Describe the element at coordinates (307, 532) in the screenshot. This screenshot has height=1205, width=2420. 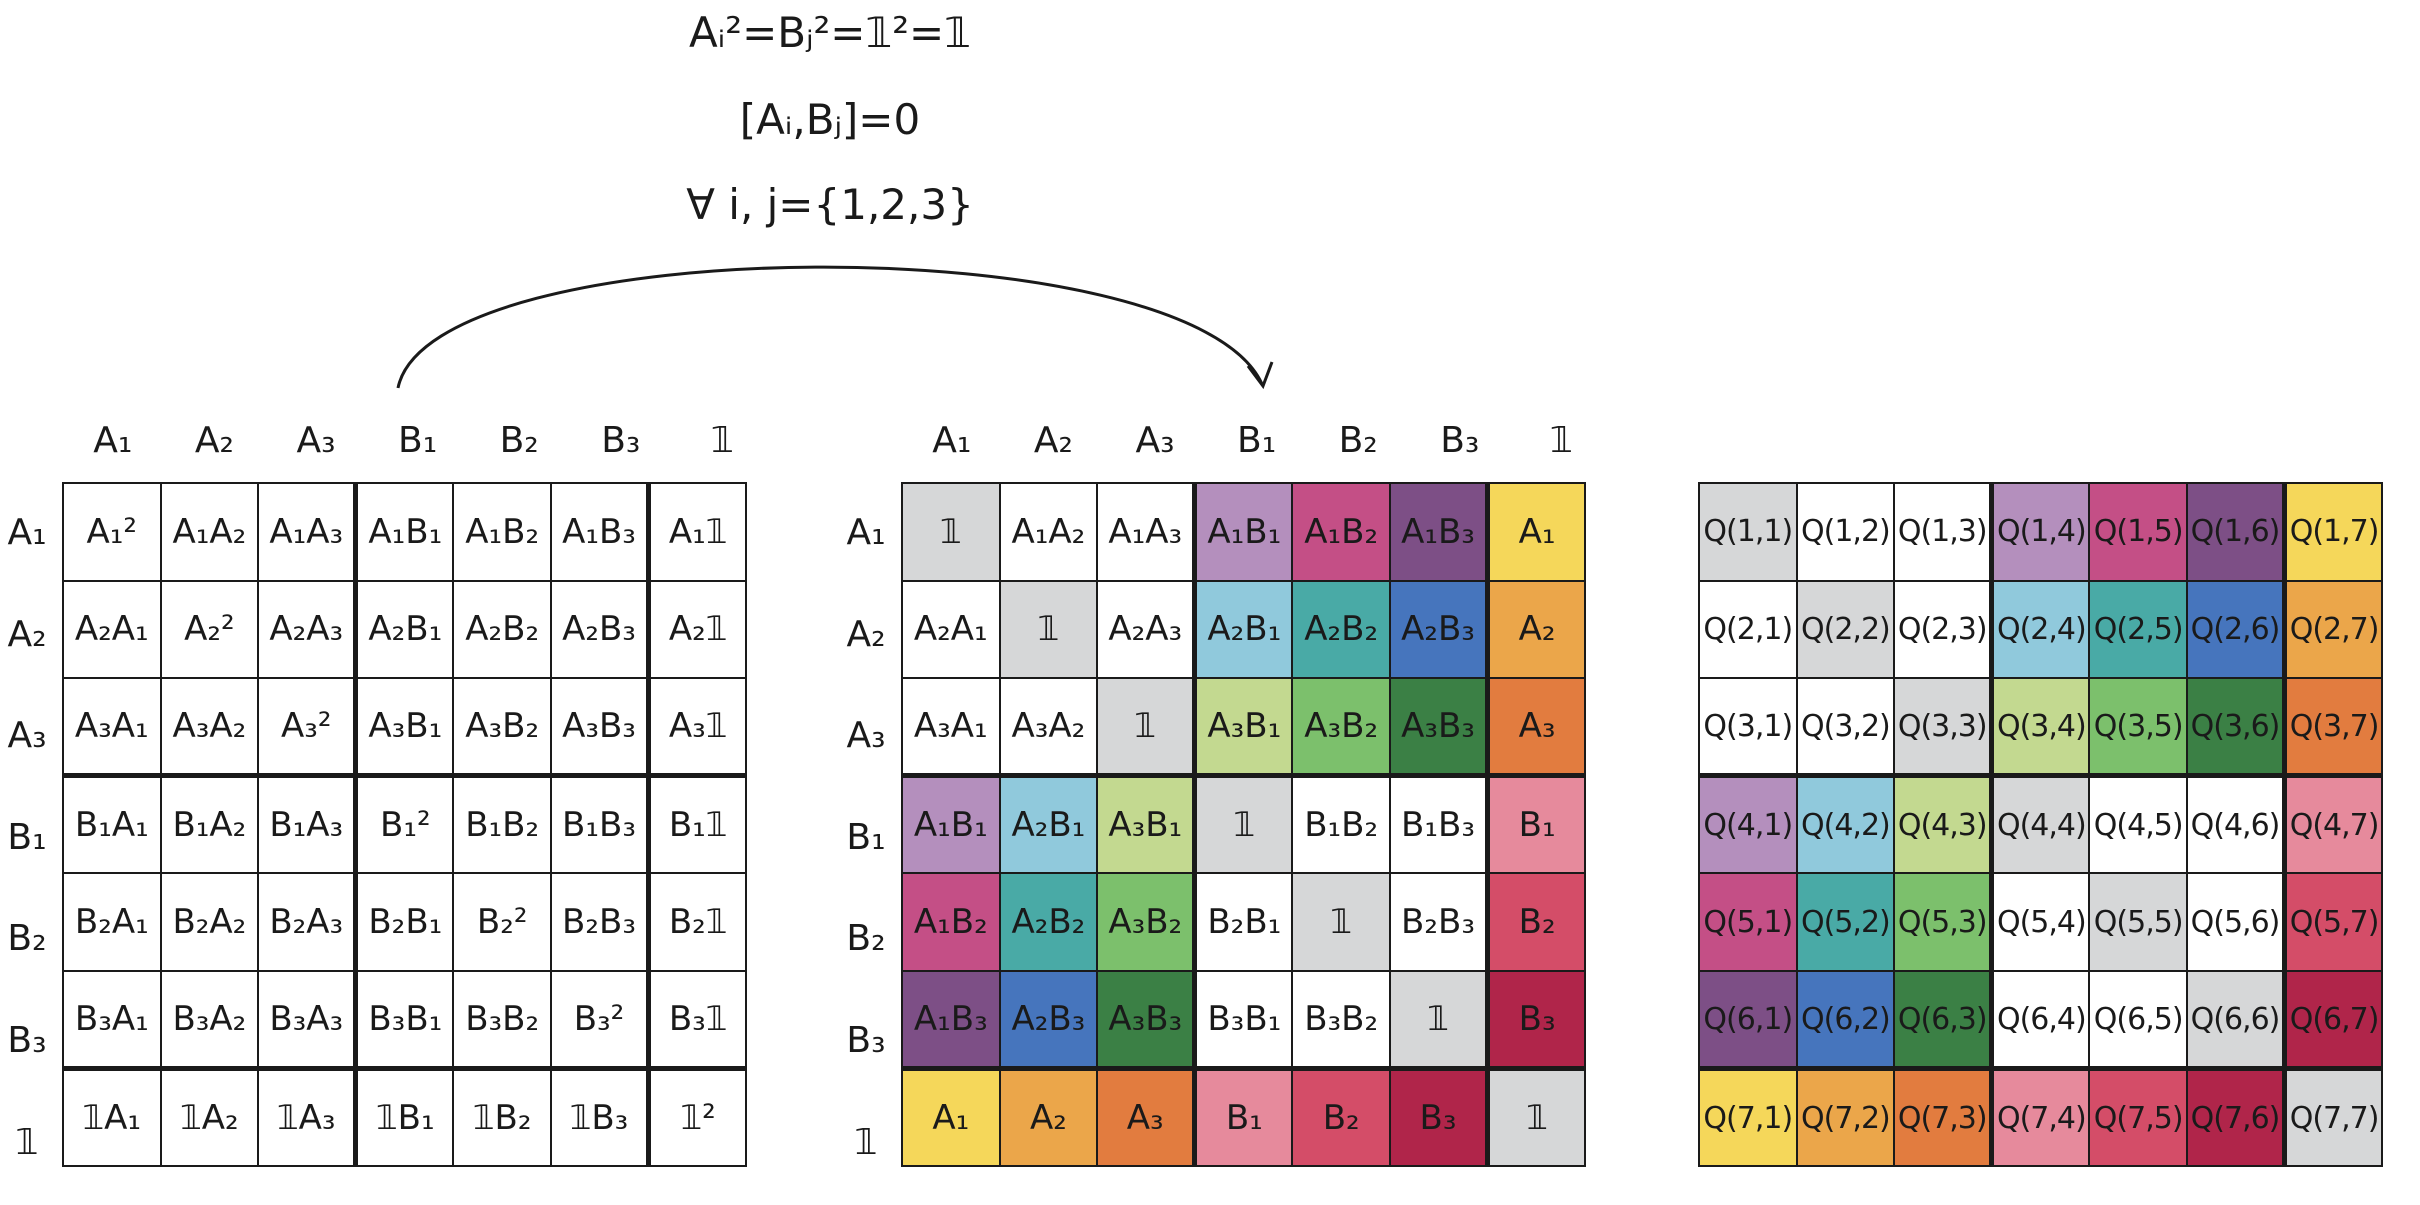
I see `grid-cell: A₁A₃` at that location.